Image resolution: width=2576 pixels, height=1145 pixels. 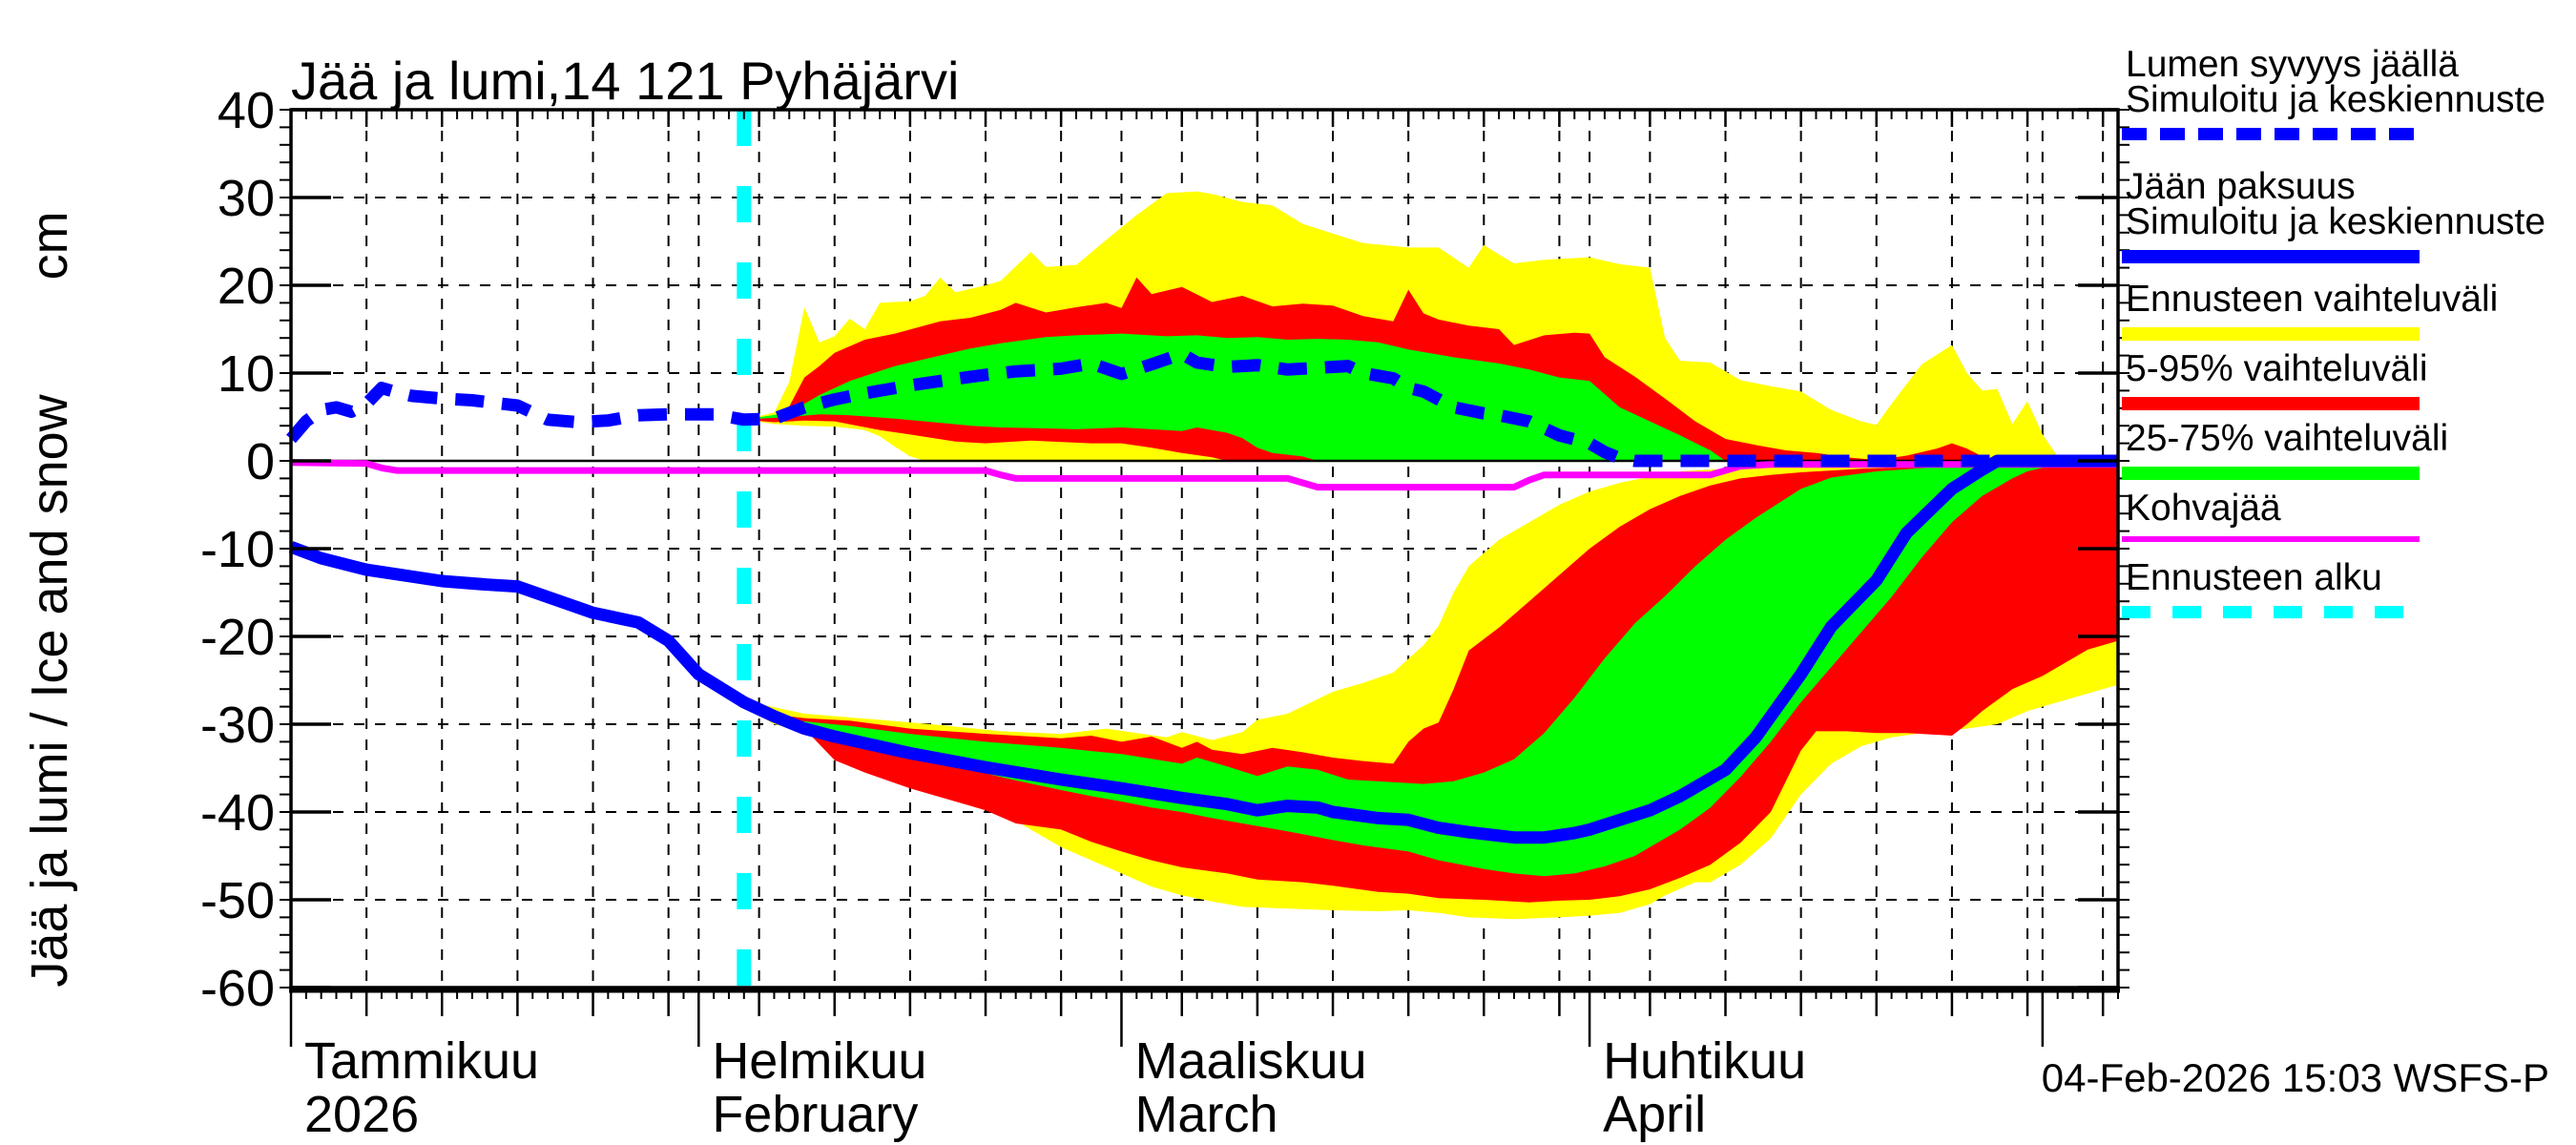 What do you see at coordinates (2295, 1077) in the screenshot?
I see `timestamp-label: 04-Feb-2026 15:03 WSFS-P` at bounding box center [2295, 1077].